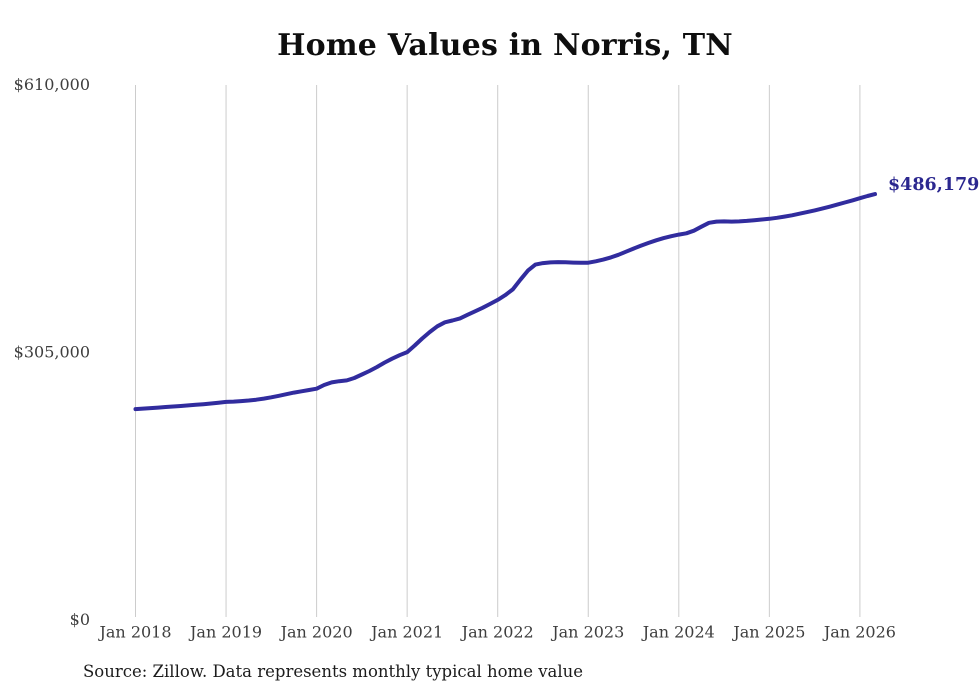 The image size is (980, 699). I want to click on y-axis-tick-labels: $0 $305,000 $610,000, so click(52, 352).